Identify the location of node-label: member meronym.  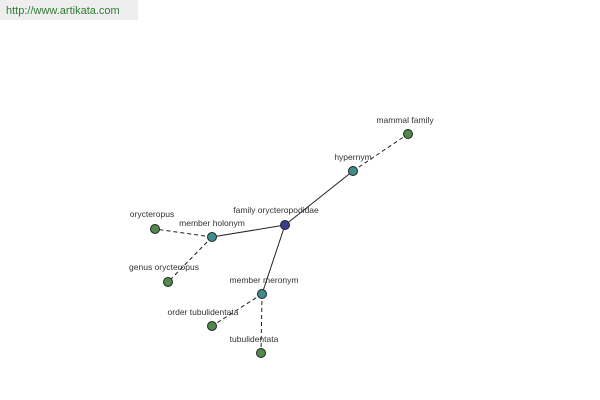
(264, 280).